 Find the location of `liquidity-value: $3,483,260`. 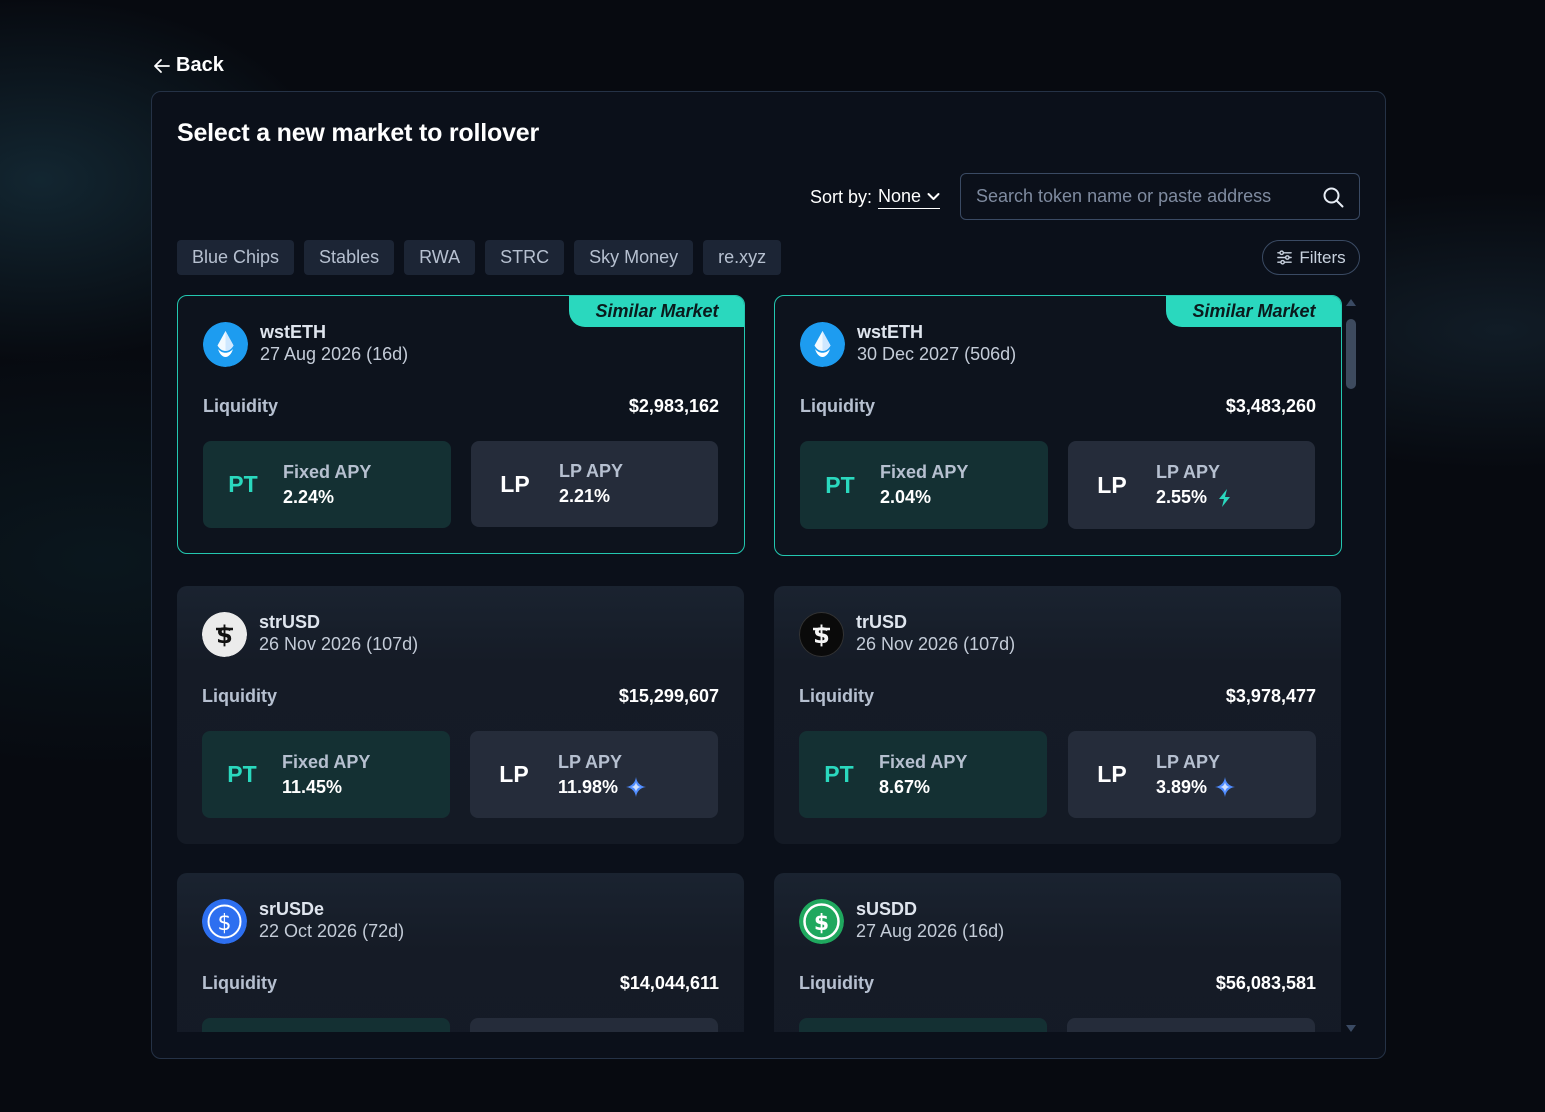

liquidity-value: $3,483,260 is located at coordinates (1270, 406).